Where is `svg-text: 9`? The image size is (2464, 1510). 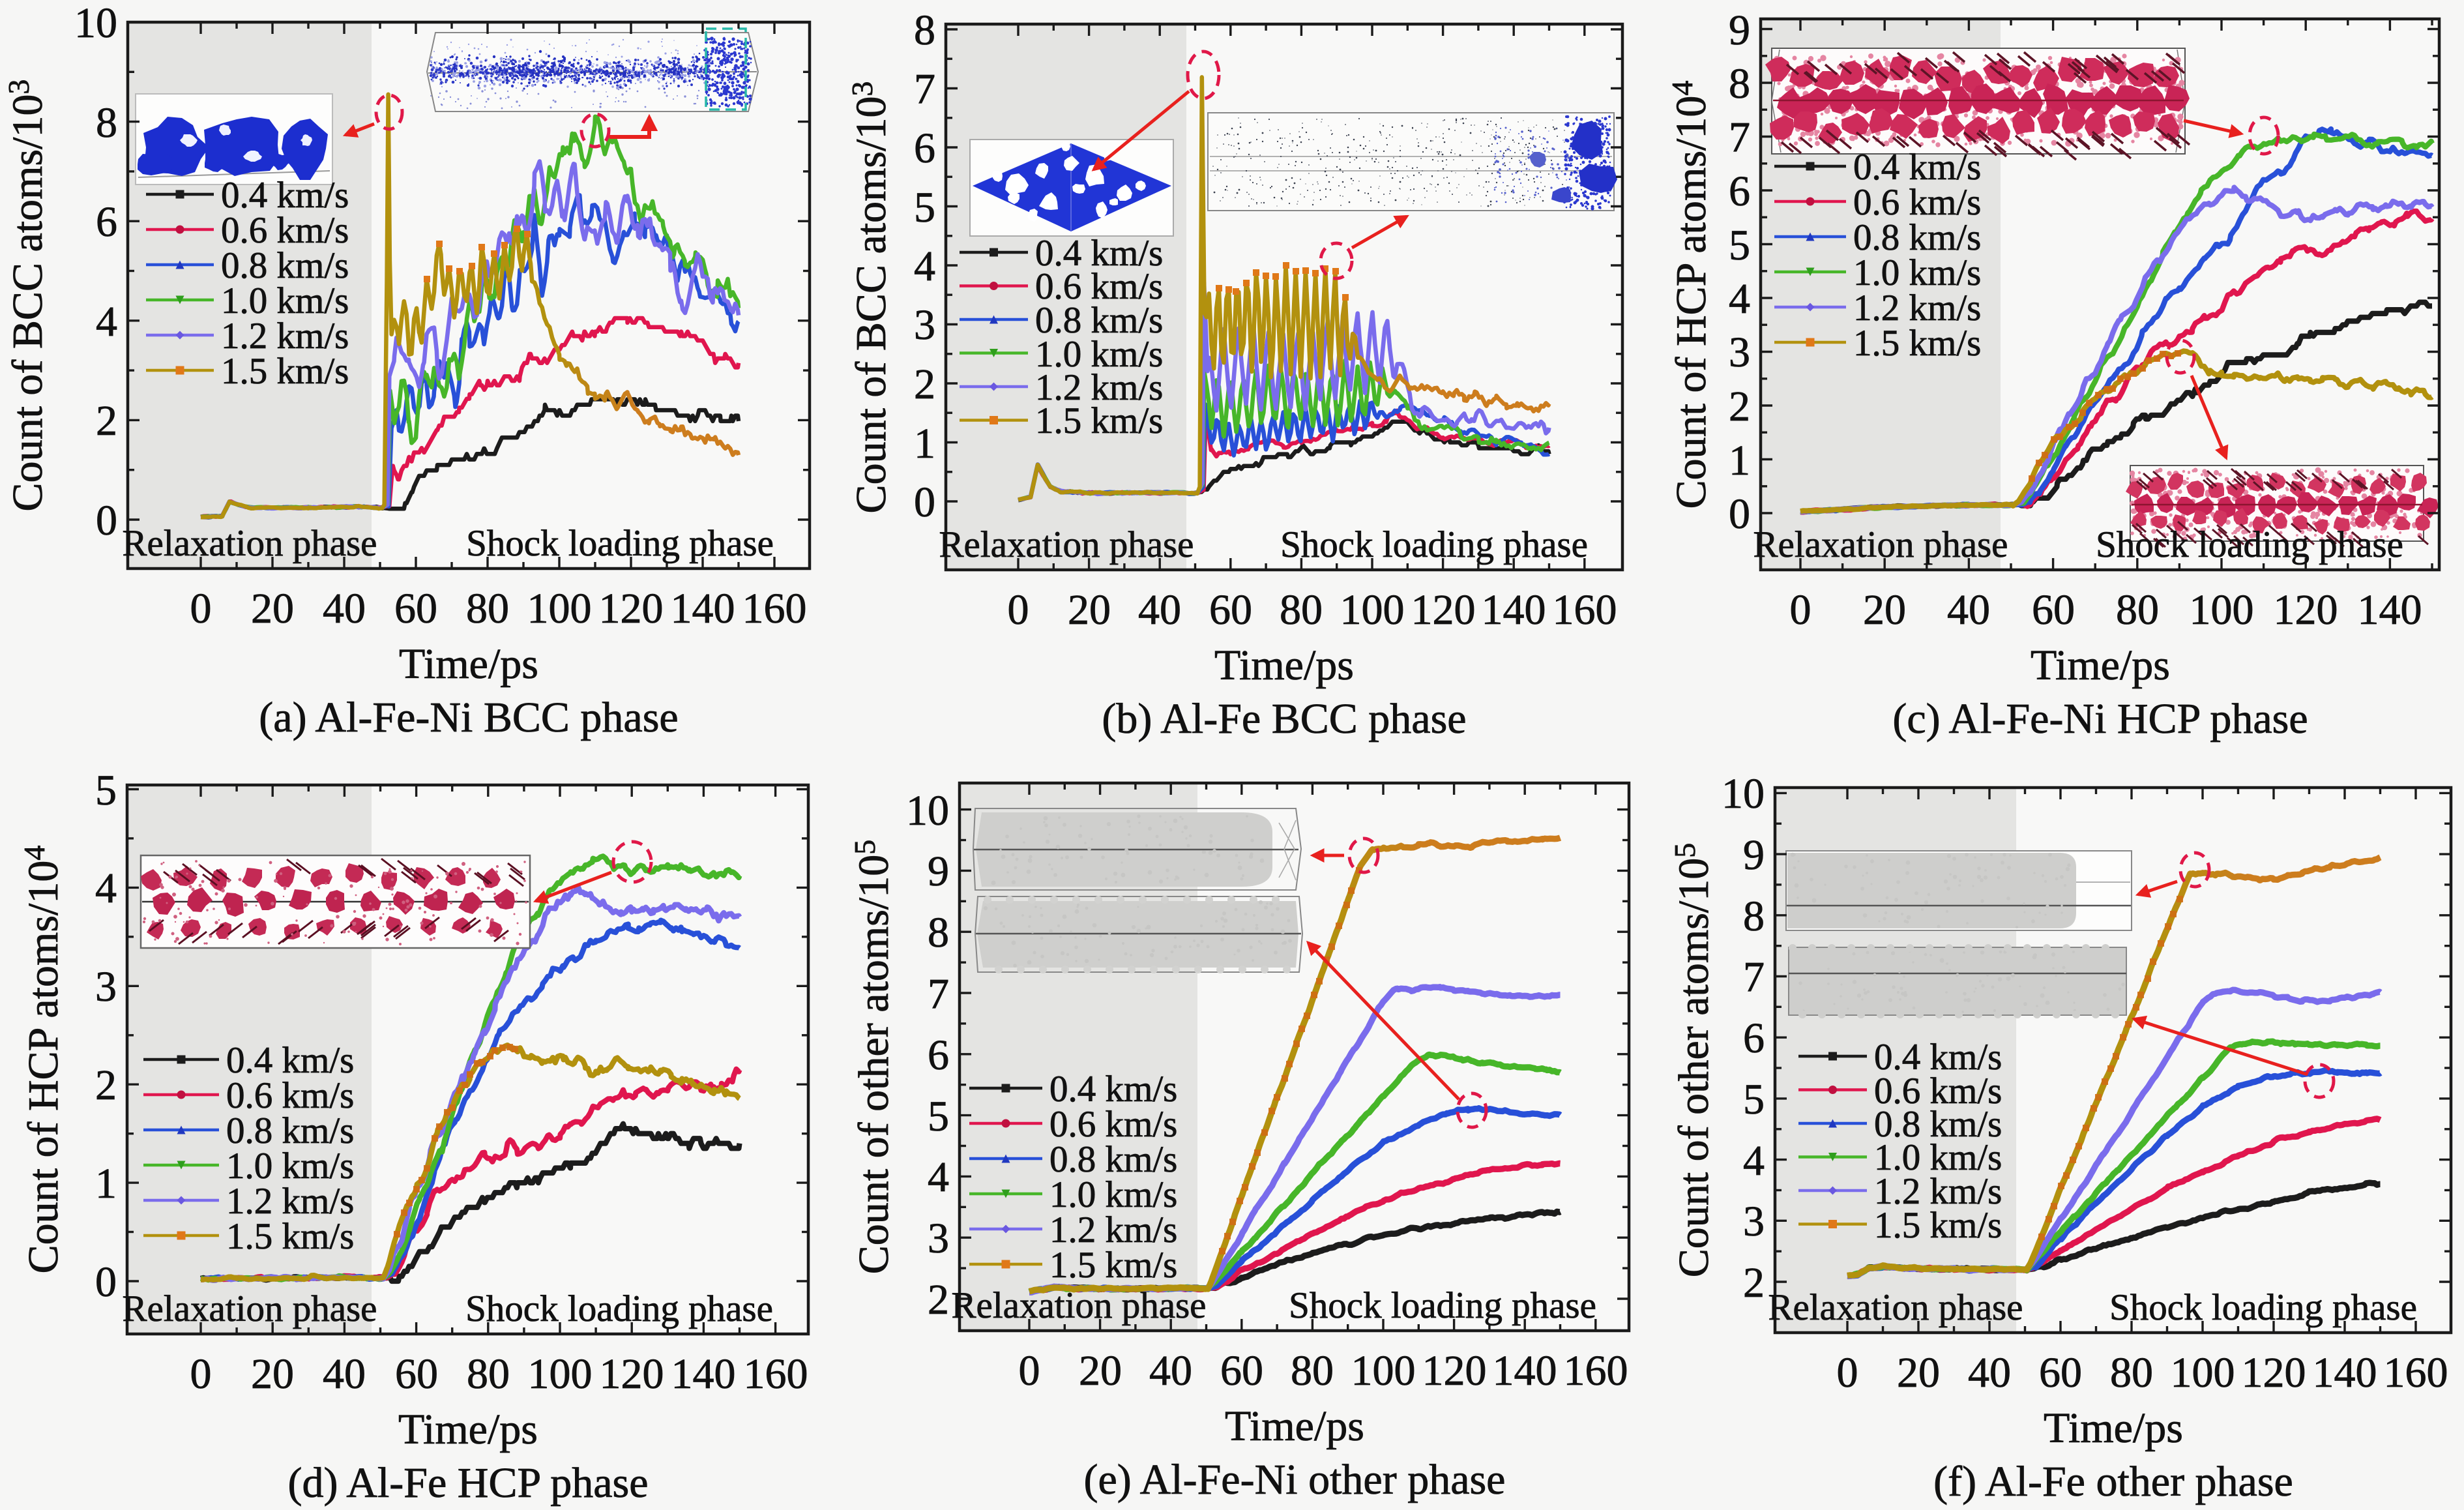 svg-text: 9 is located at coordinates (939, 871).